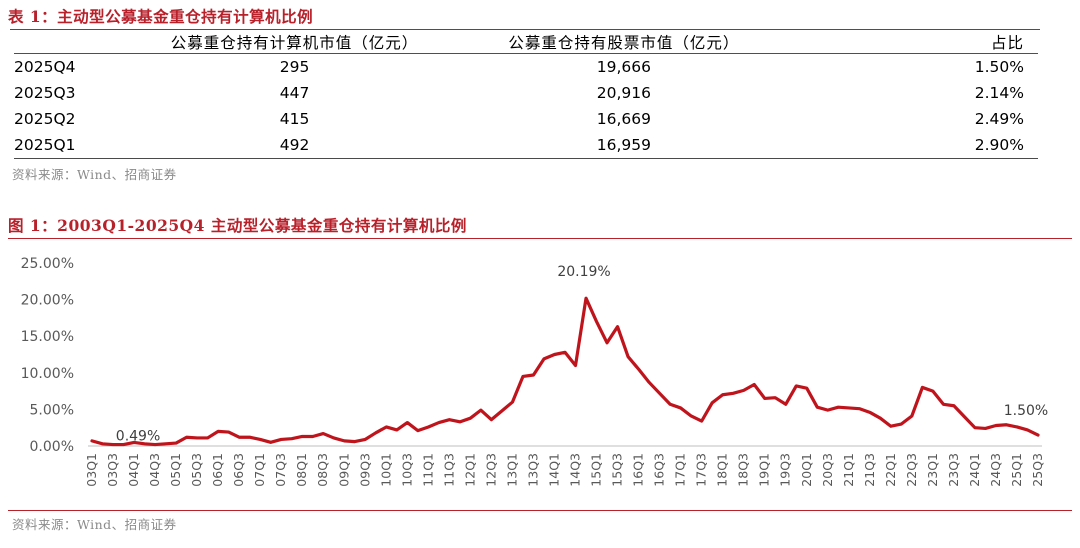 The image size is (1080, 548). What do you see at coordinates (280, 470) in the screenshot?
I see `x-tick-label: 07Q3` at bounding box center [280, 470].